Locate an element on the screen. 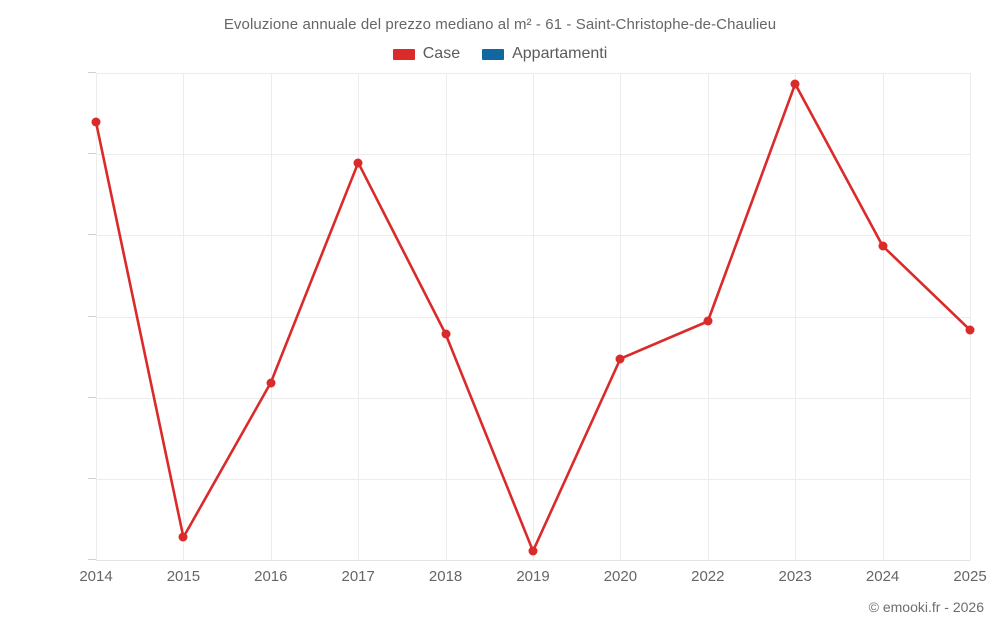 This screenshot has width=1000, height=625. x-tick-label: 2024 is located at coordinates (882, 576).